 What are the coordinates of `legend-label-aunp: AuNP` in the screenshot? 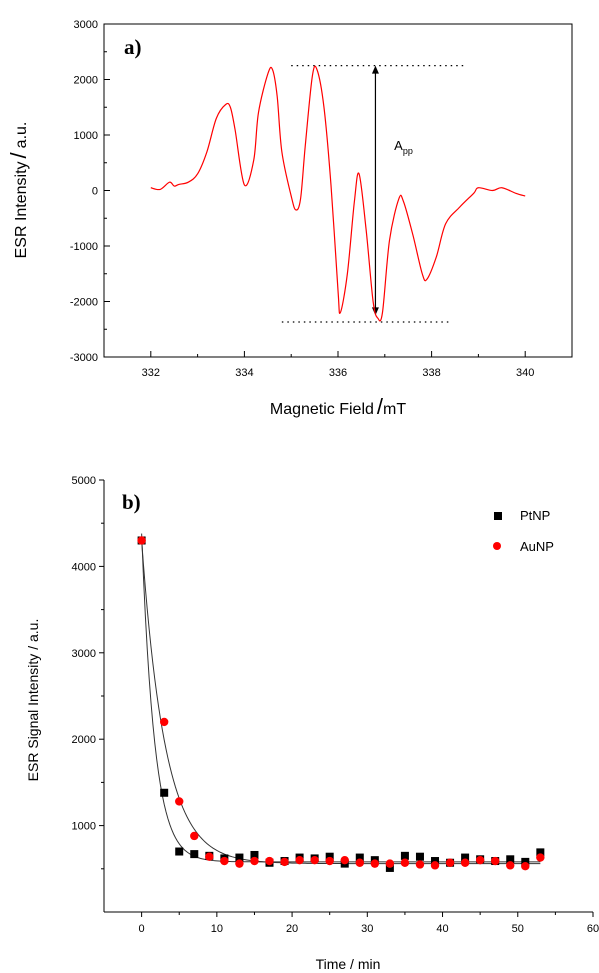 It's located at (537, 546).